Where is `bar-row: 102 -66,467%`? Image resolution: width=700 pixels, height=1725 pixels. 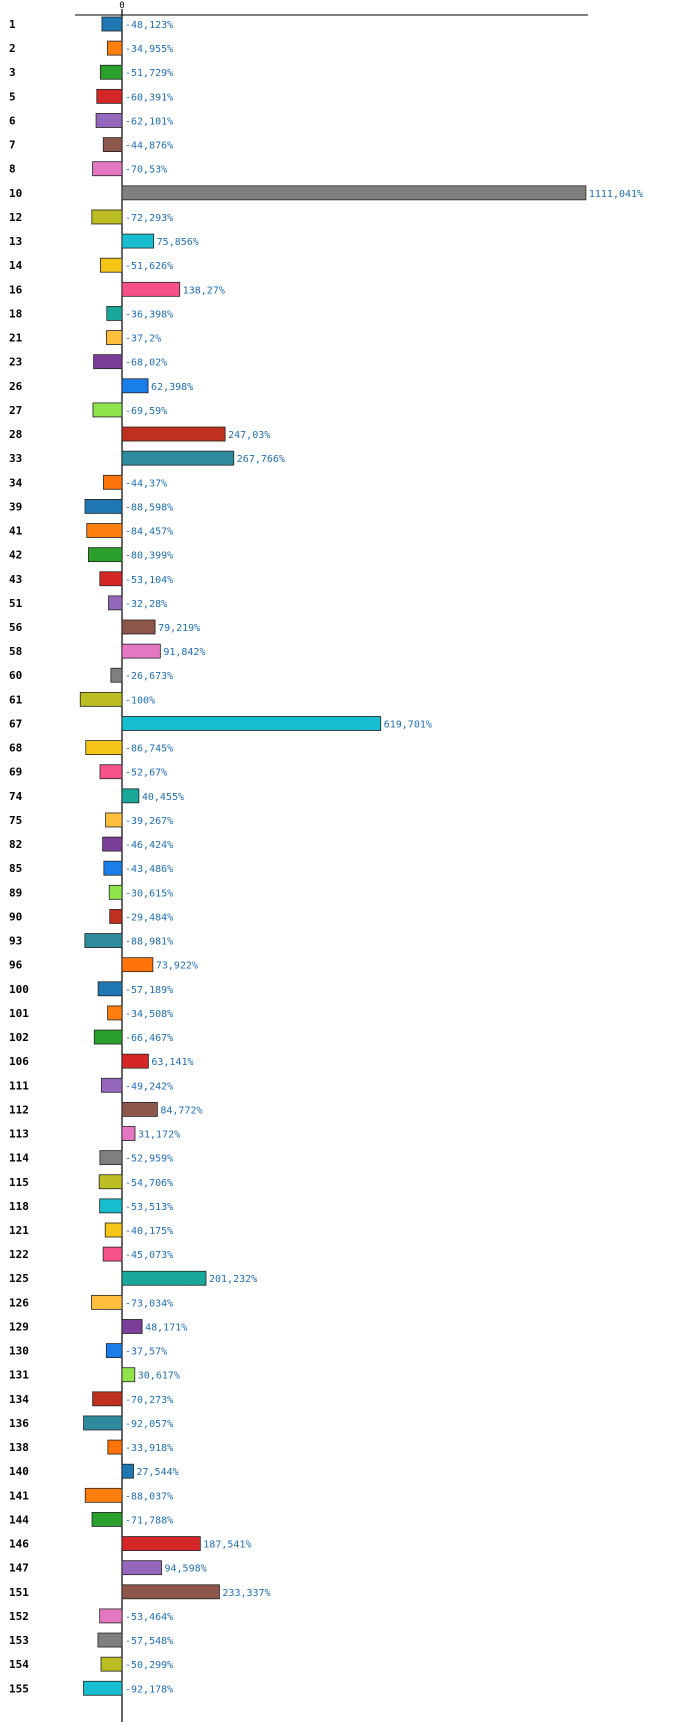 bar-row: 102 -66,467% is located at coordinates (91, 1037).